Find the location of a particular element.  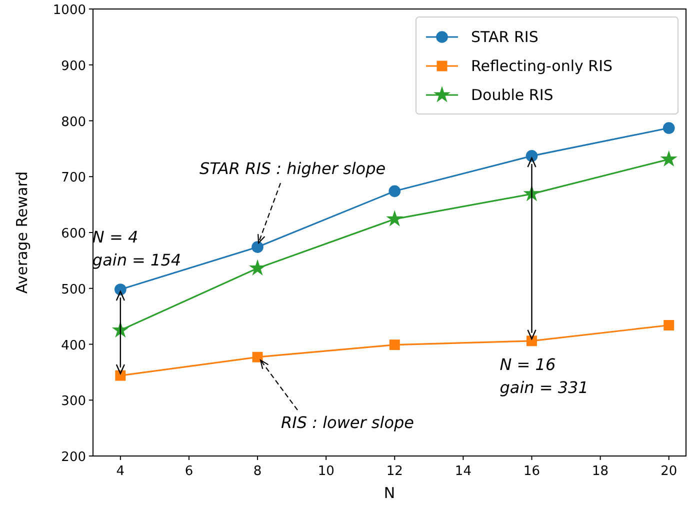

legend-label: Double RIS is located at coordinates (512, 95).